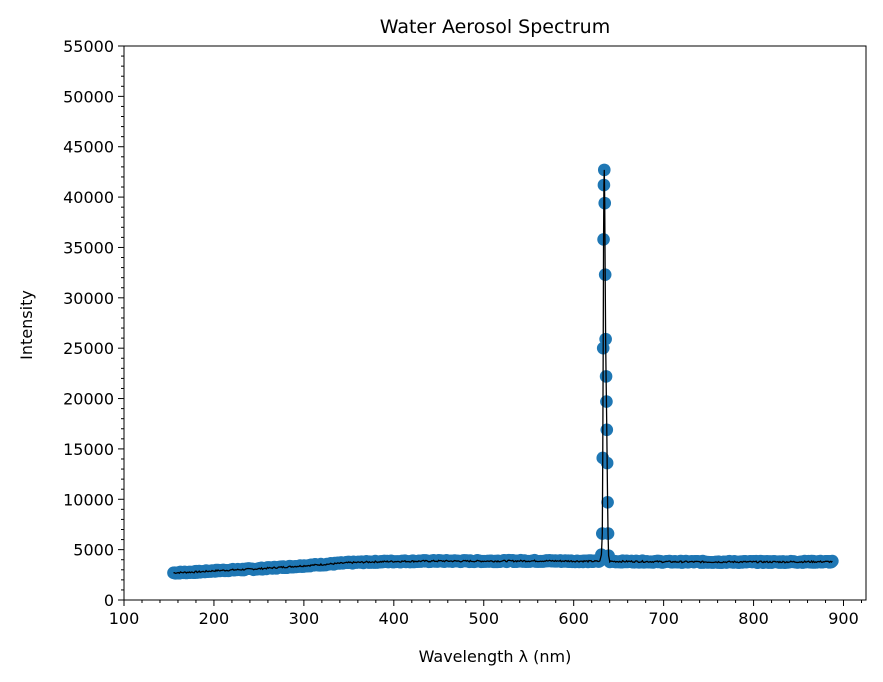  I want to click on x-tick-label: 200, so click(214, 618).